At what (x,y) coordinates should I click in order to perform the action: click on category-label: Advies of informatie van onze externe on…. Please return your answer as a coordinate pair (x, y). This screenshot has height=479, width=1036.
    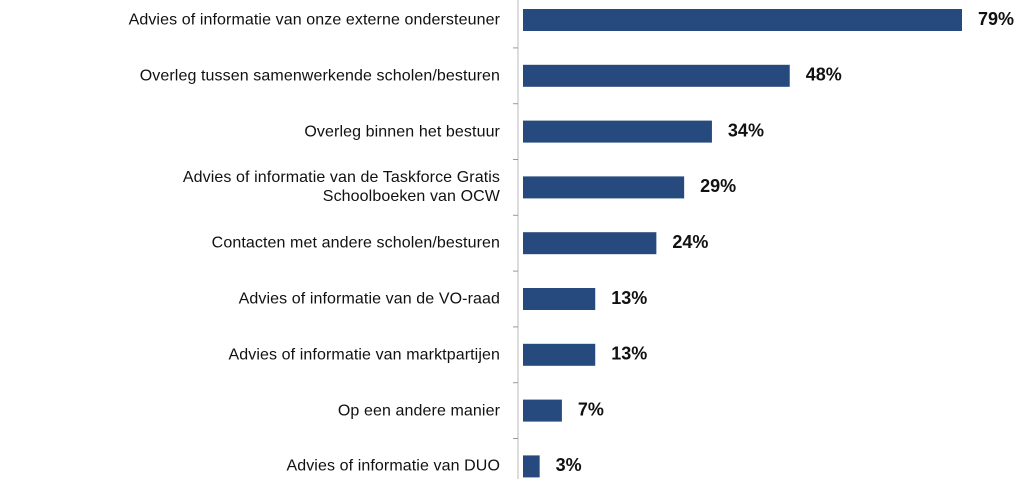
    Looking at the image, I should click on (314, 20).